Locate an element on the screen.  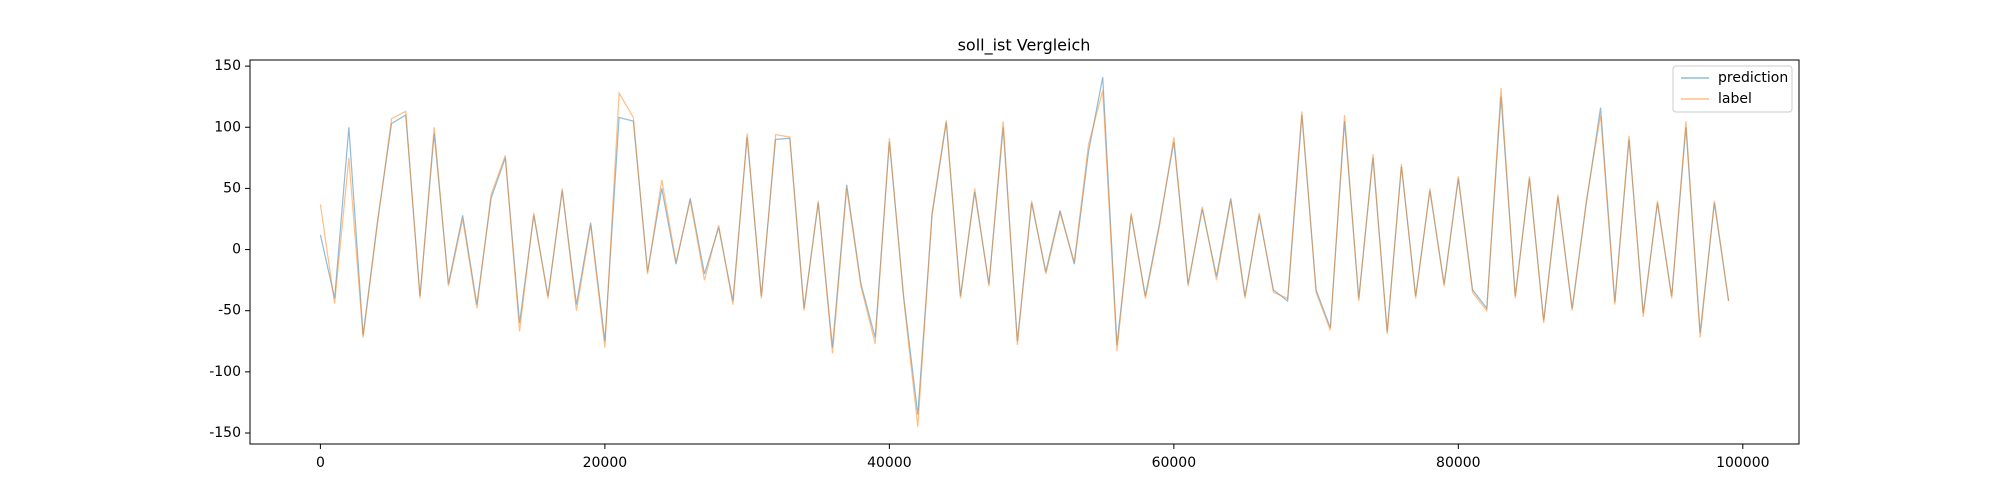
x-tick-label: 40000 is located at coordinates (889, 463).